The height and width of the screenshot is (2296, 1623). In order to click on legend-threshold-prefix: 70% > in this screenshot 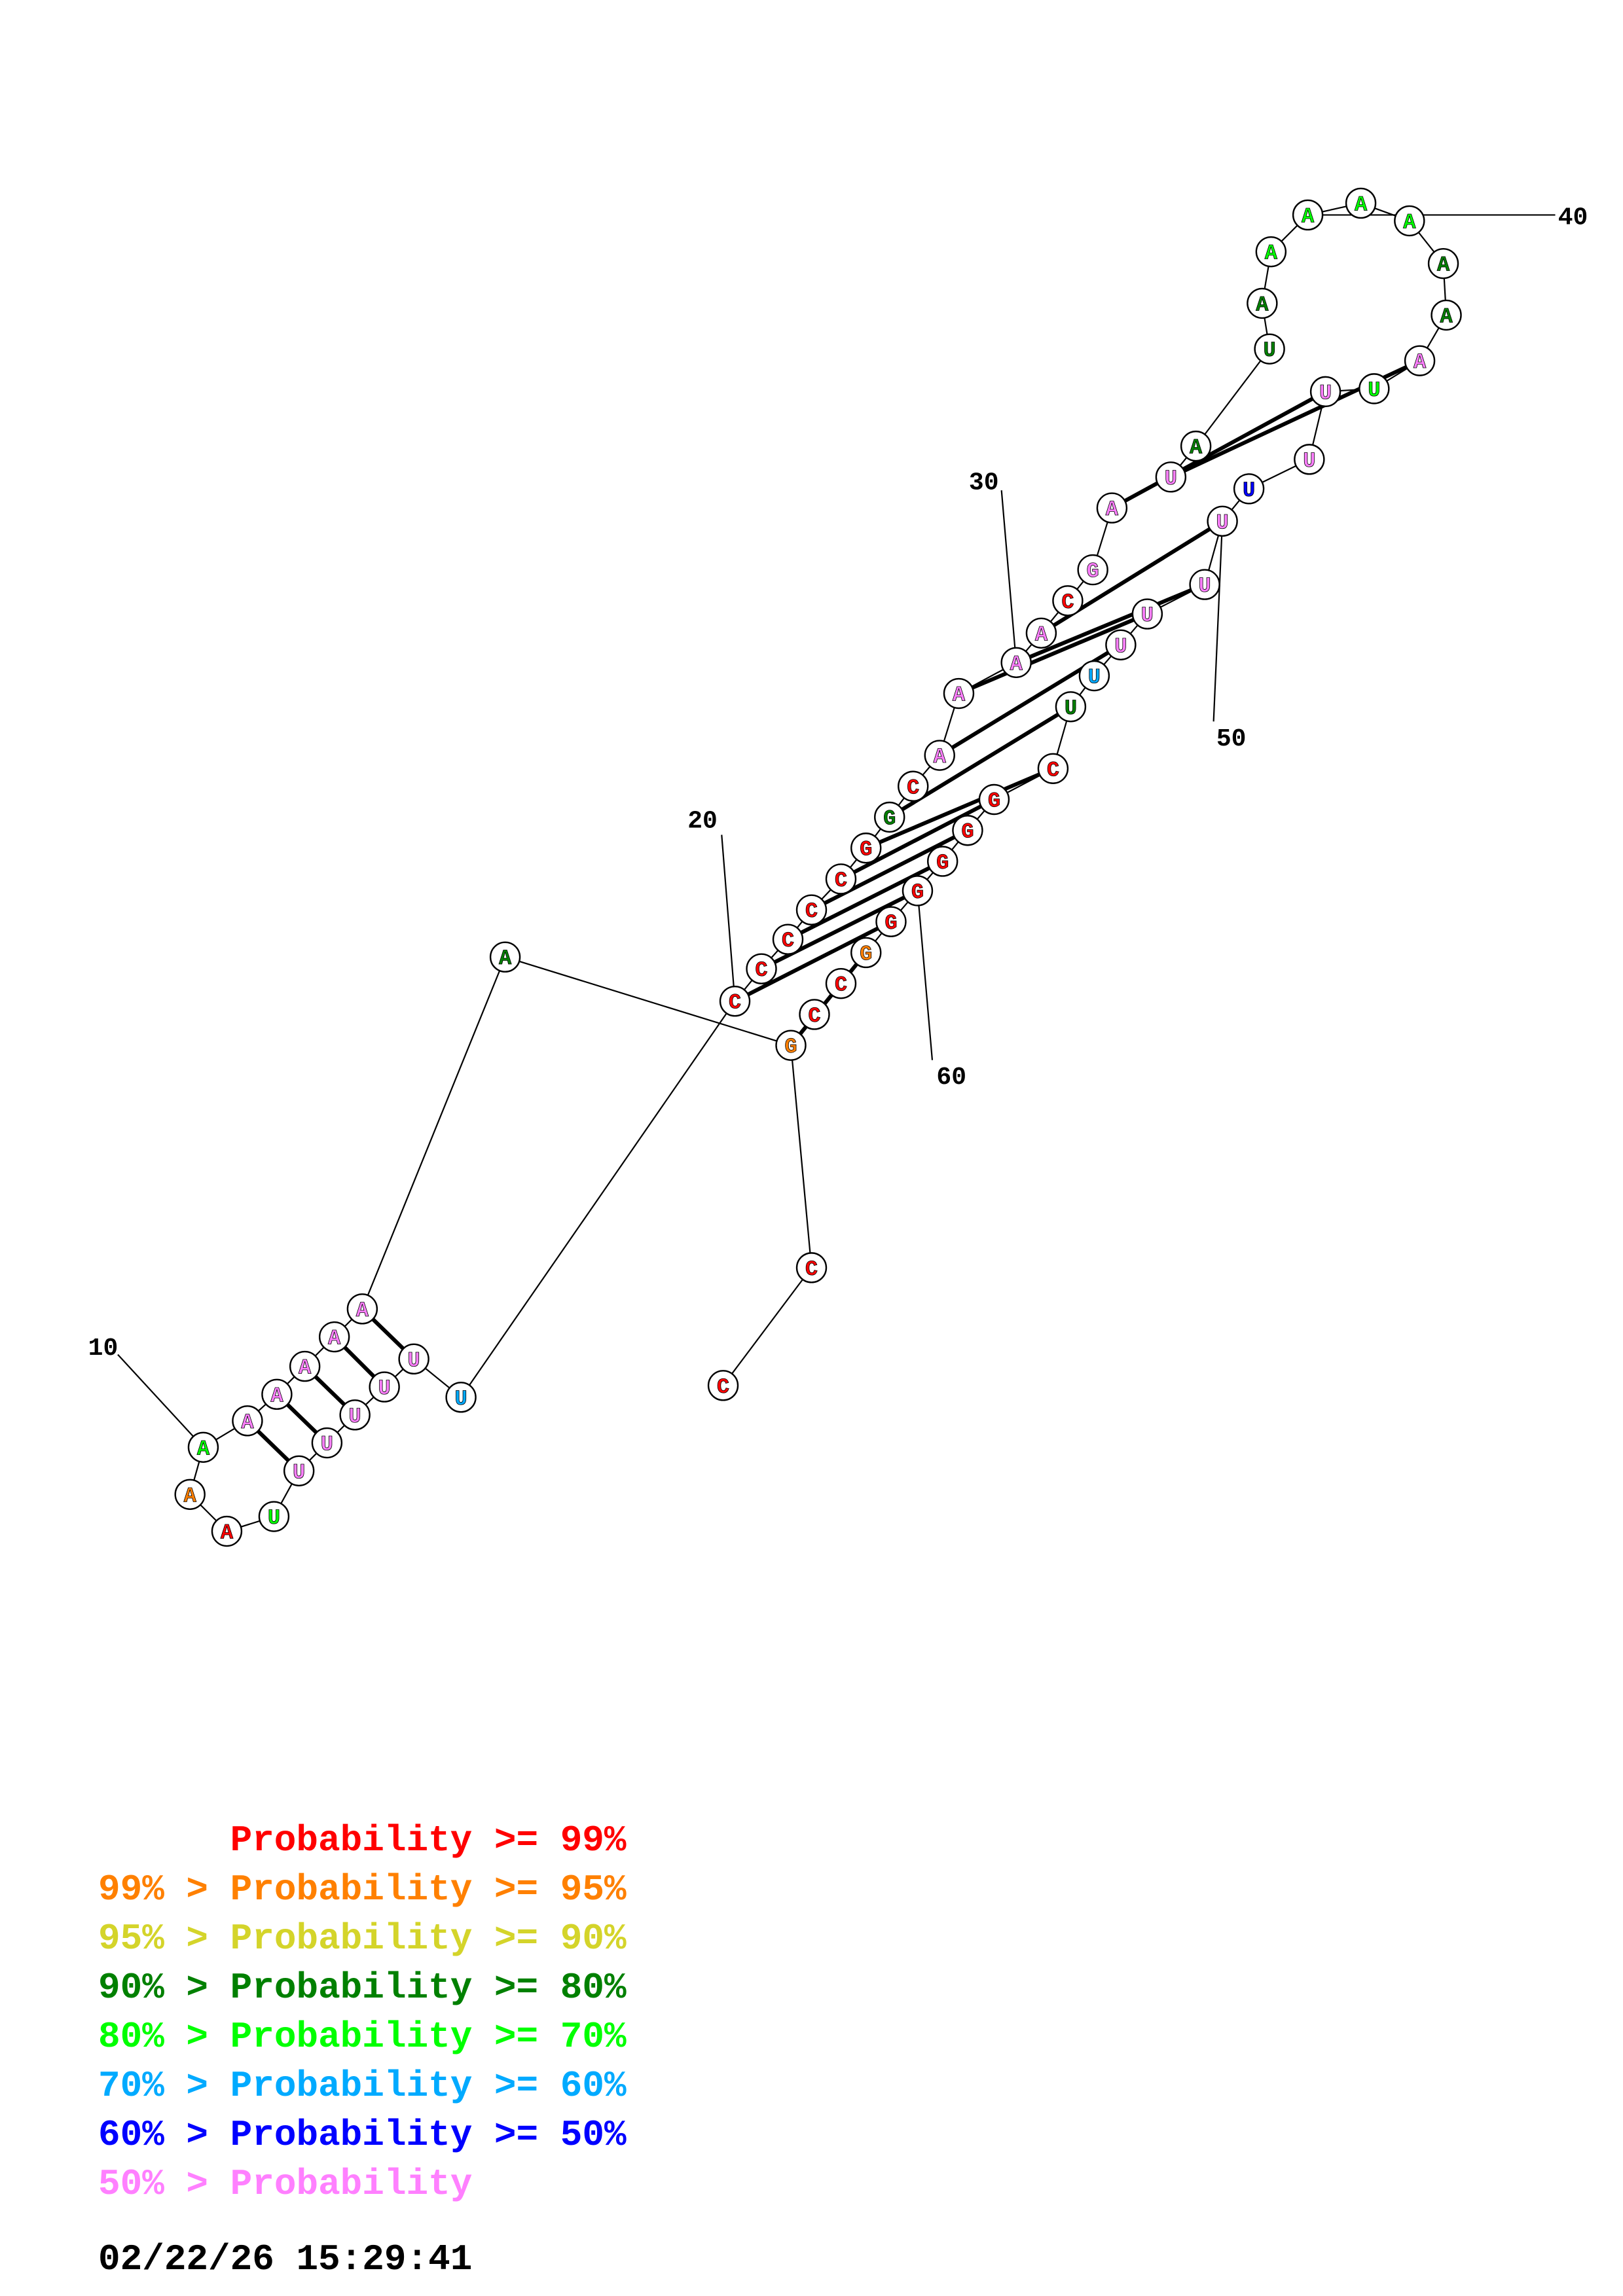, I will do `click(164, 2086)`.